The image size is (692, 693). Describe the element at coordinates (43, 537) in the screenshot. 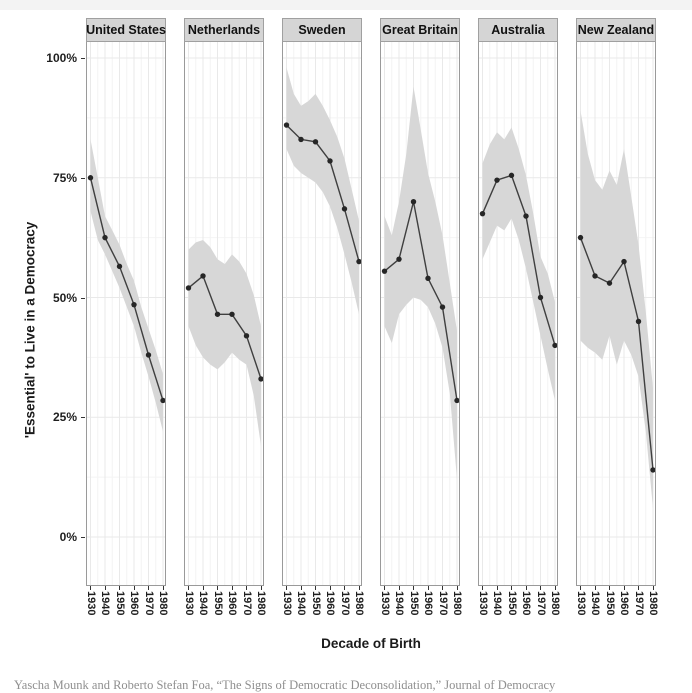

I see `y-tick-0pct: 0%` at that location.